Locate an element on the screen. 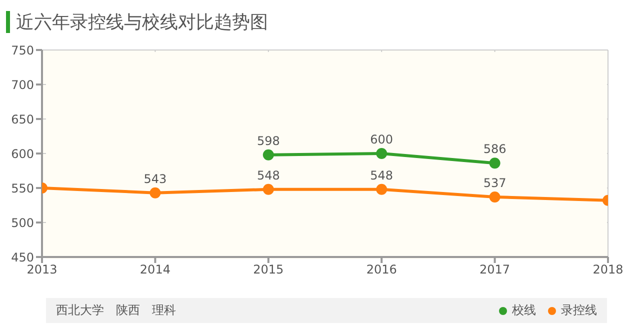 This screenshot has height=327, width=628. data-label: 537 is located at coordinates (494, 183).